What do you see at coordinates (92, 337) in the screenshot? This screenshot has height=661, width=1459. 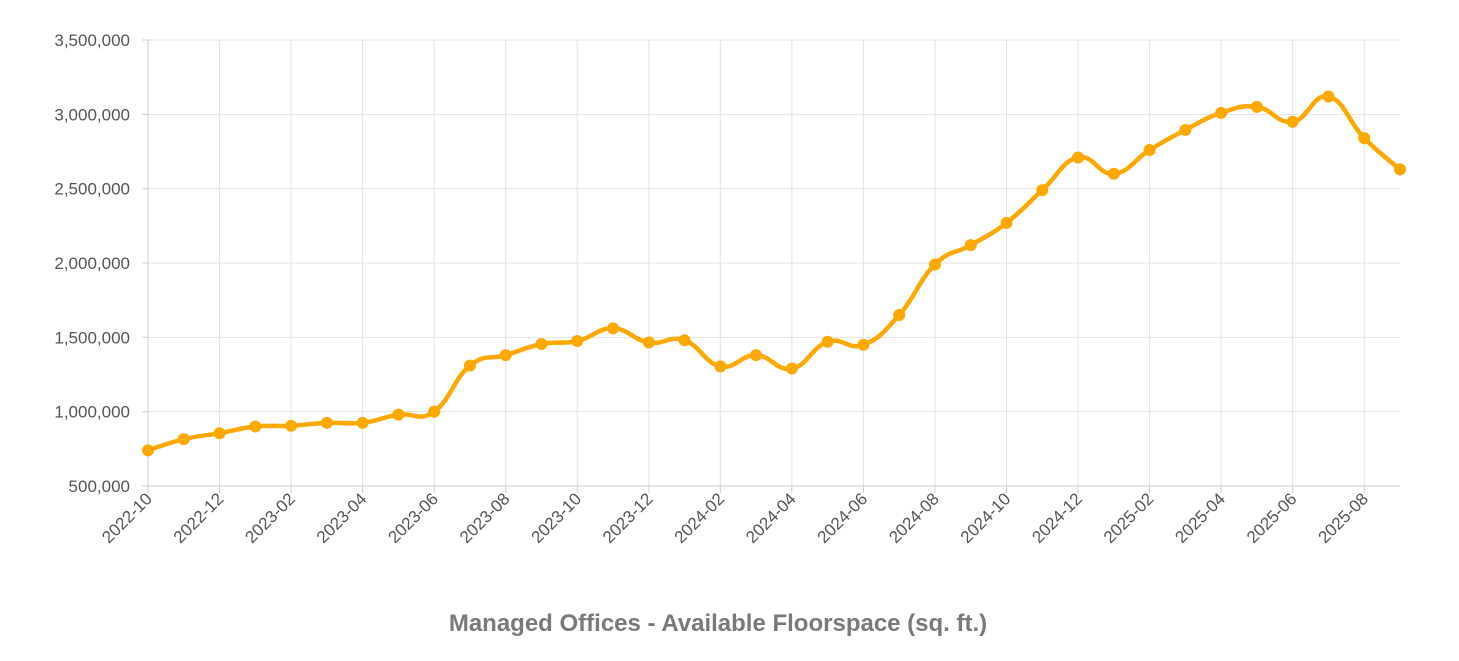 I see `y-tick-label: 1,500,000` at bounding box center [92, 337].